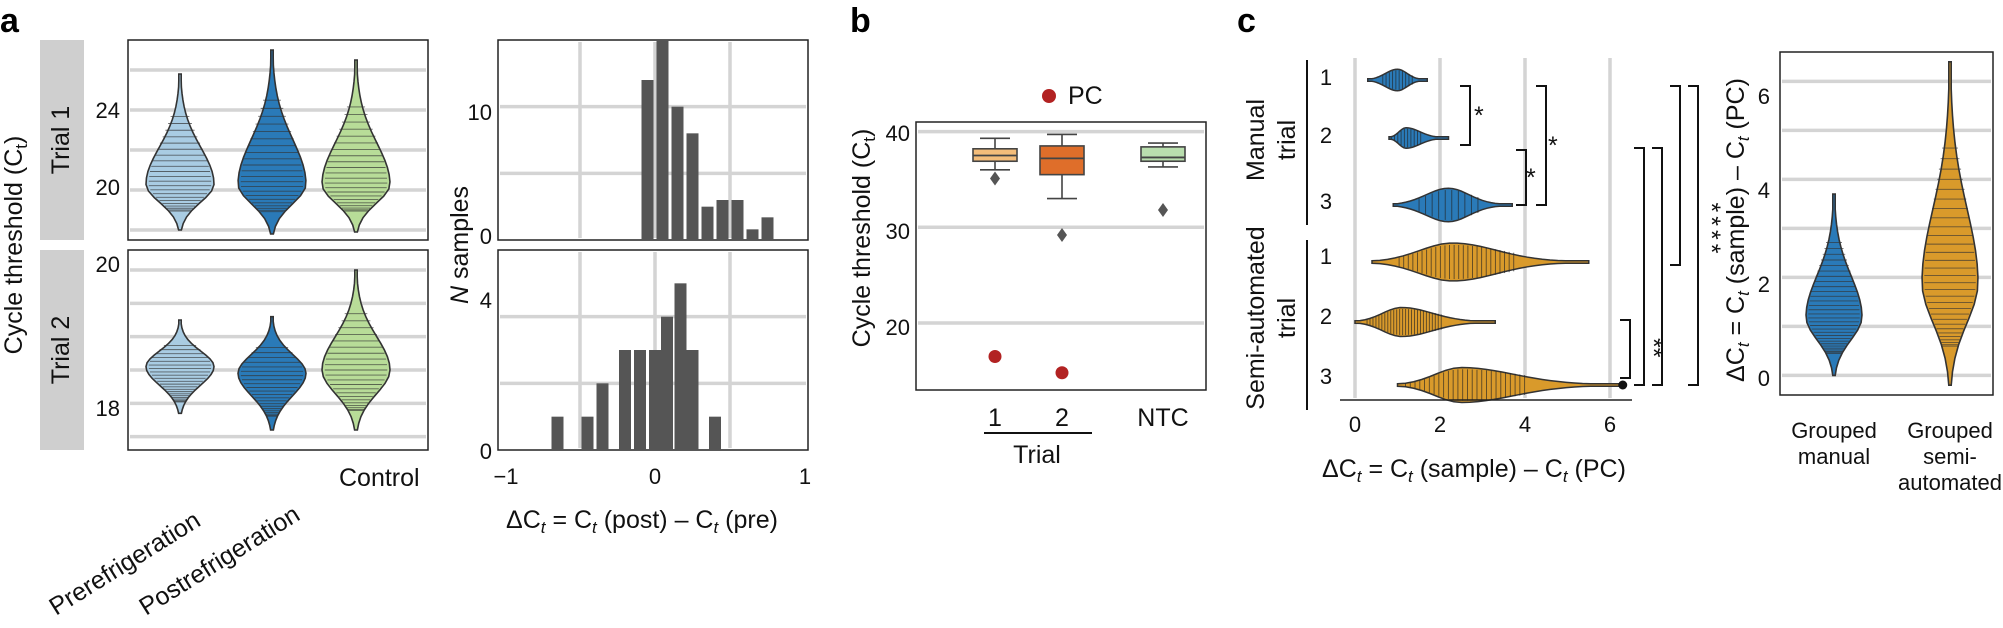 Image resolution: width=2003 pixels, height=628 pixels. What do you see at coordinates (1764, 284) in the screenshot?
I see `g-ytick-2: 2` at bounding box center [1764, 284].